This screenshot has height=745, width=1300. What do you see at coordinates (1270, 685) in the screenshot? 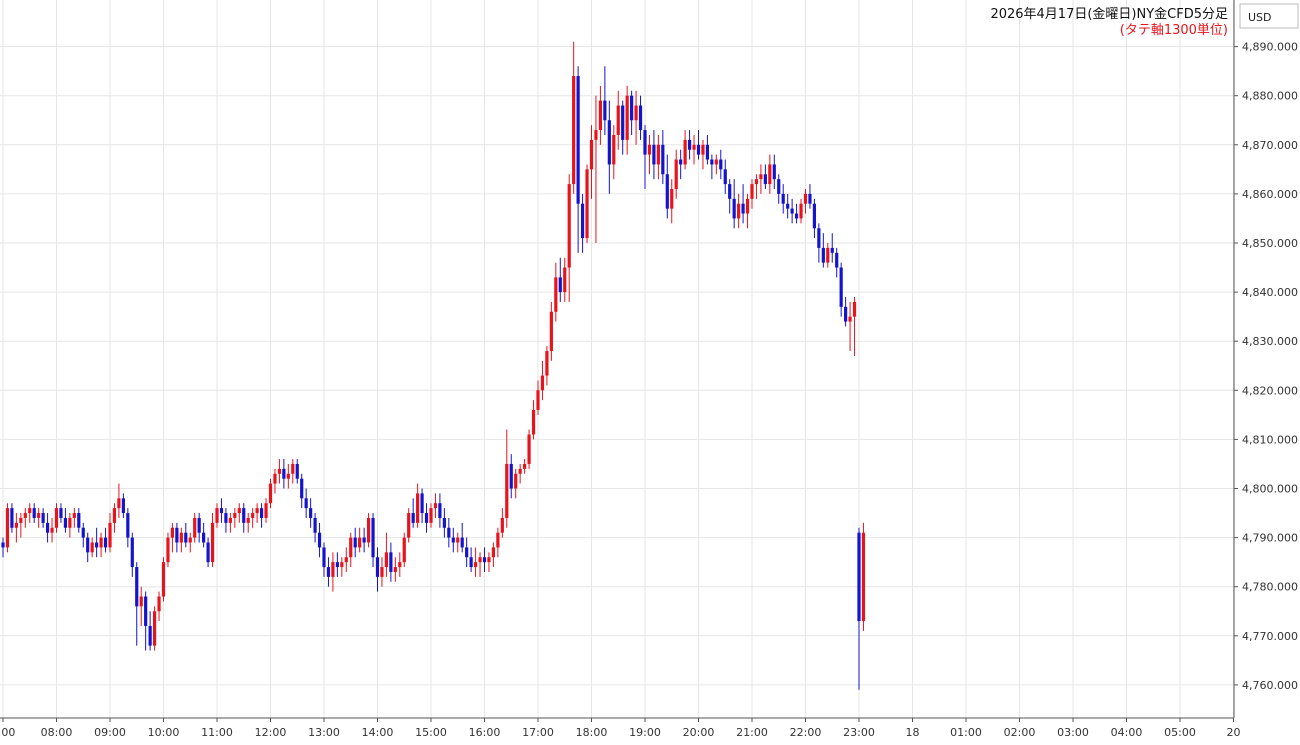
I see `y-tick-label: 4,760.000` at bounding box center [1270, 685].